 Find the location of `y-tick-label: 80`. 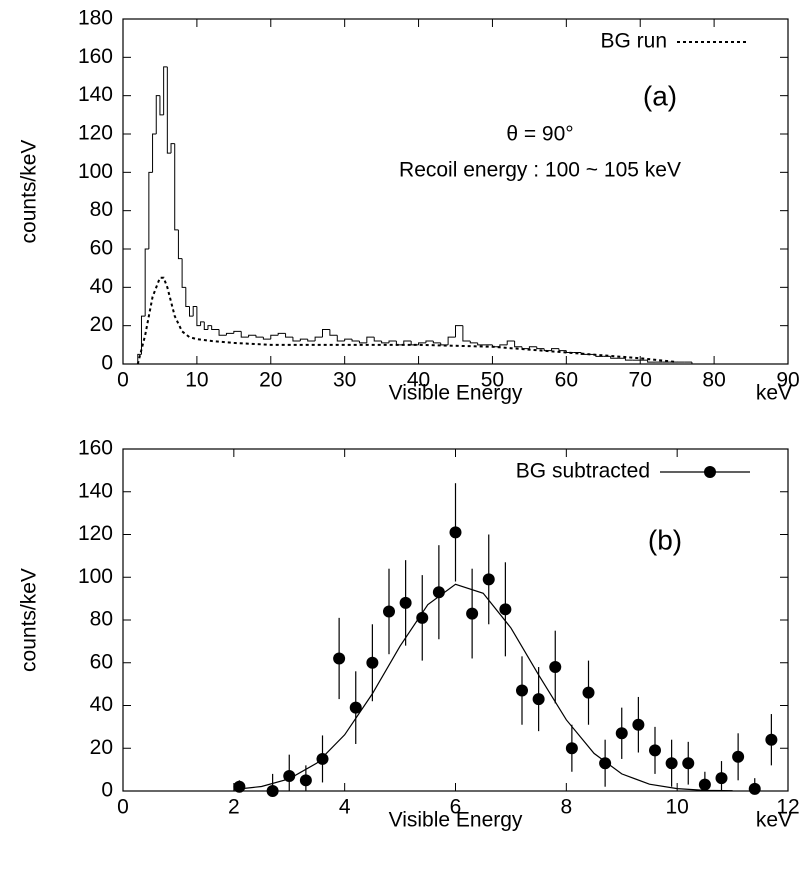

y-tick-label: 80 is located at coordinates (101, 619).